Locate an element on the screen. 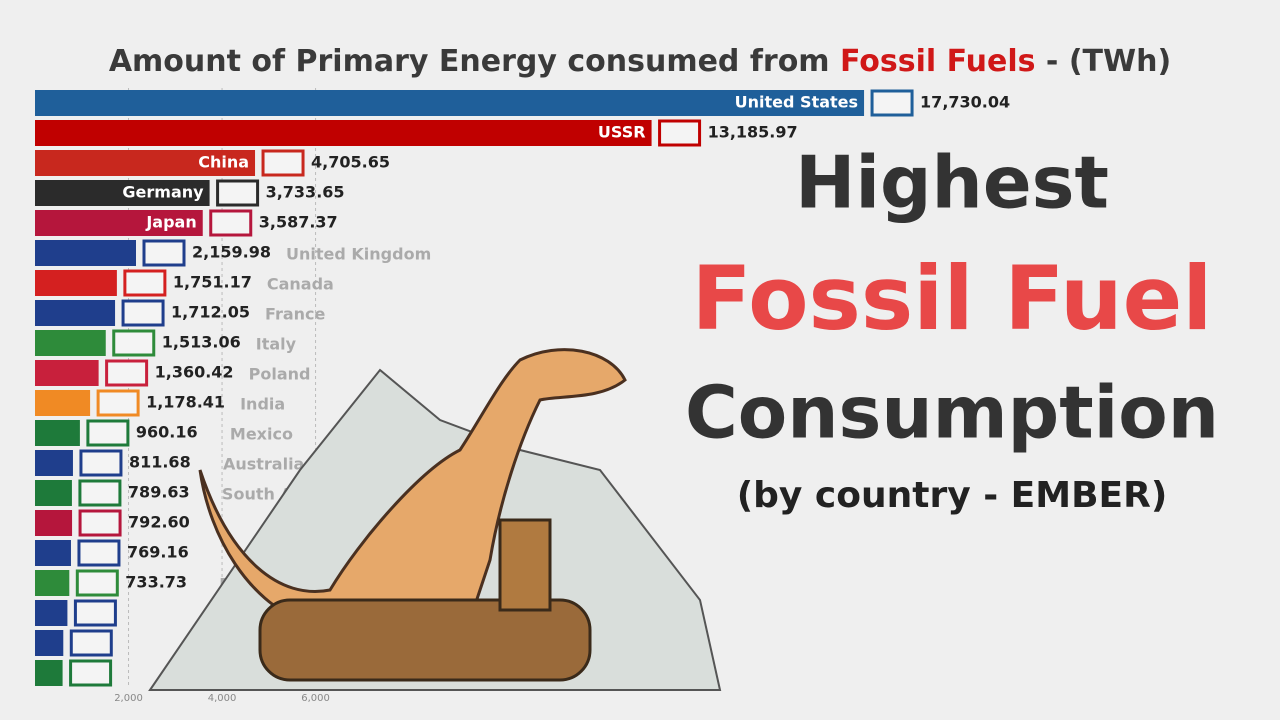 This screenshot has width=1280, height=720. x-tick-label: 2,000 is located at coordinates (128, 698).